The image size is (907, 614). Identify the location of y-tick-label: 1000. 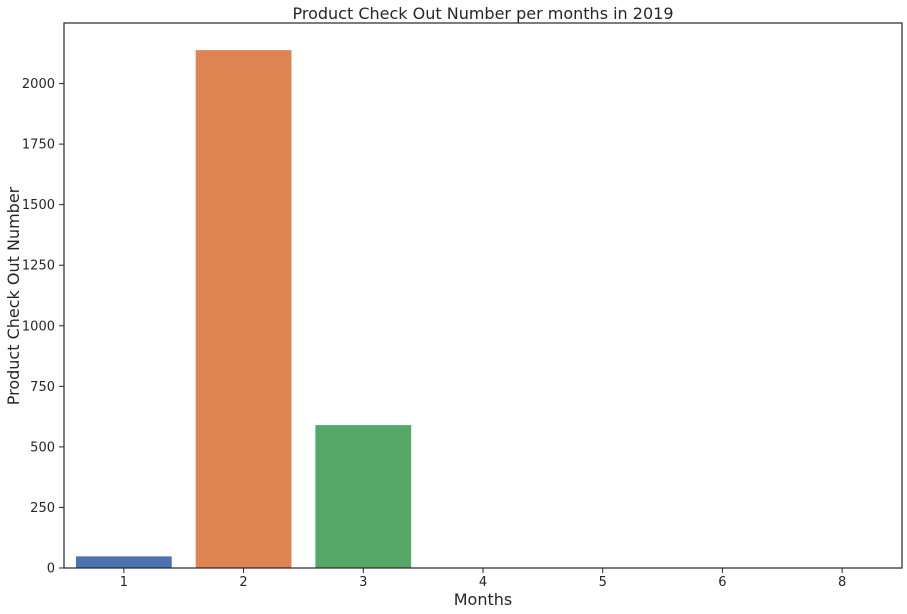
(38, 326).